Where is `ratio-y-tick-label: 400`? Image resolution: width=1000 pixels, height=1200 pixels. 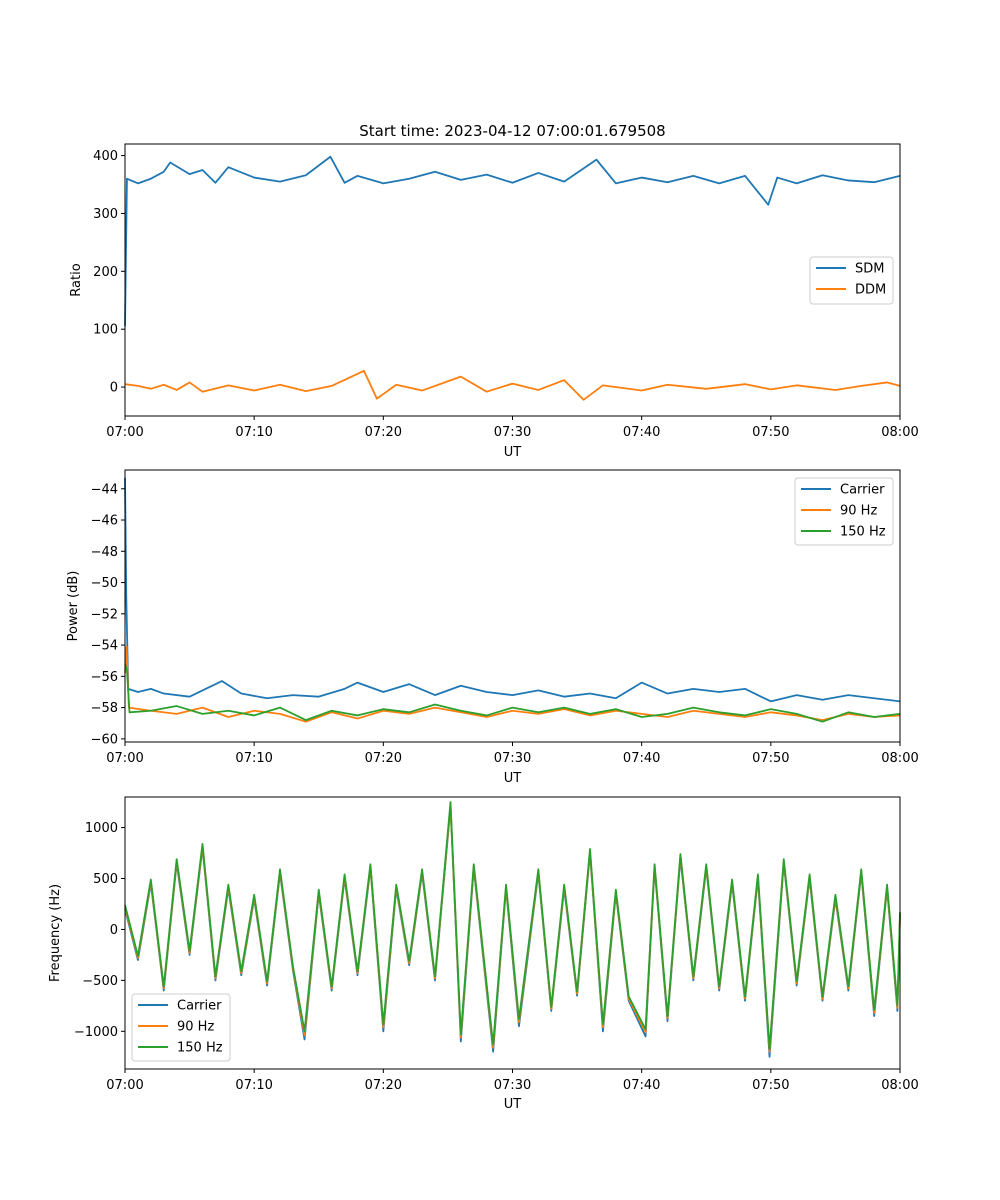 ratio-y-tick-label: 400 is located at coordinates (105, 156).